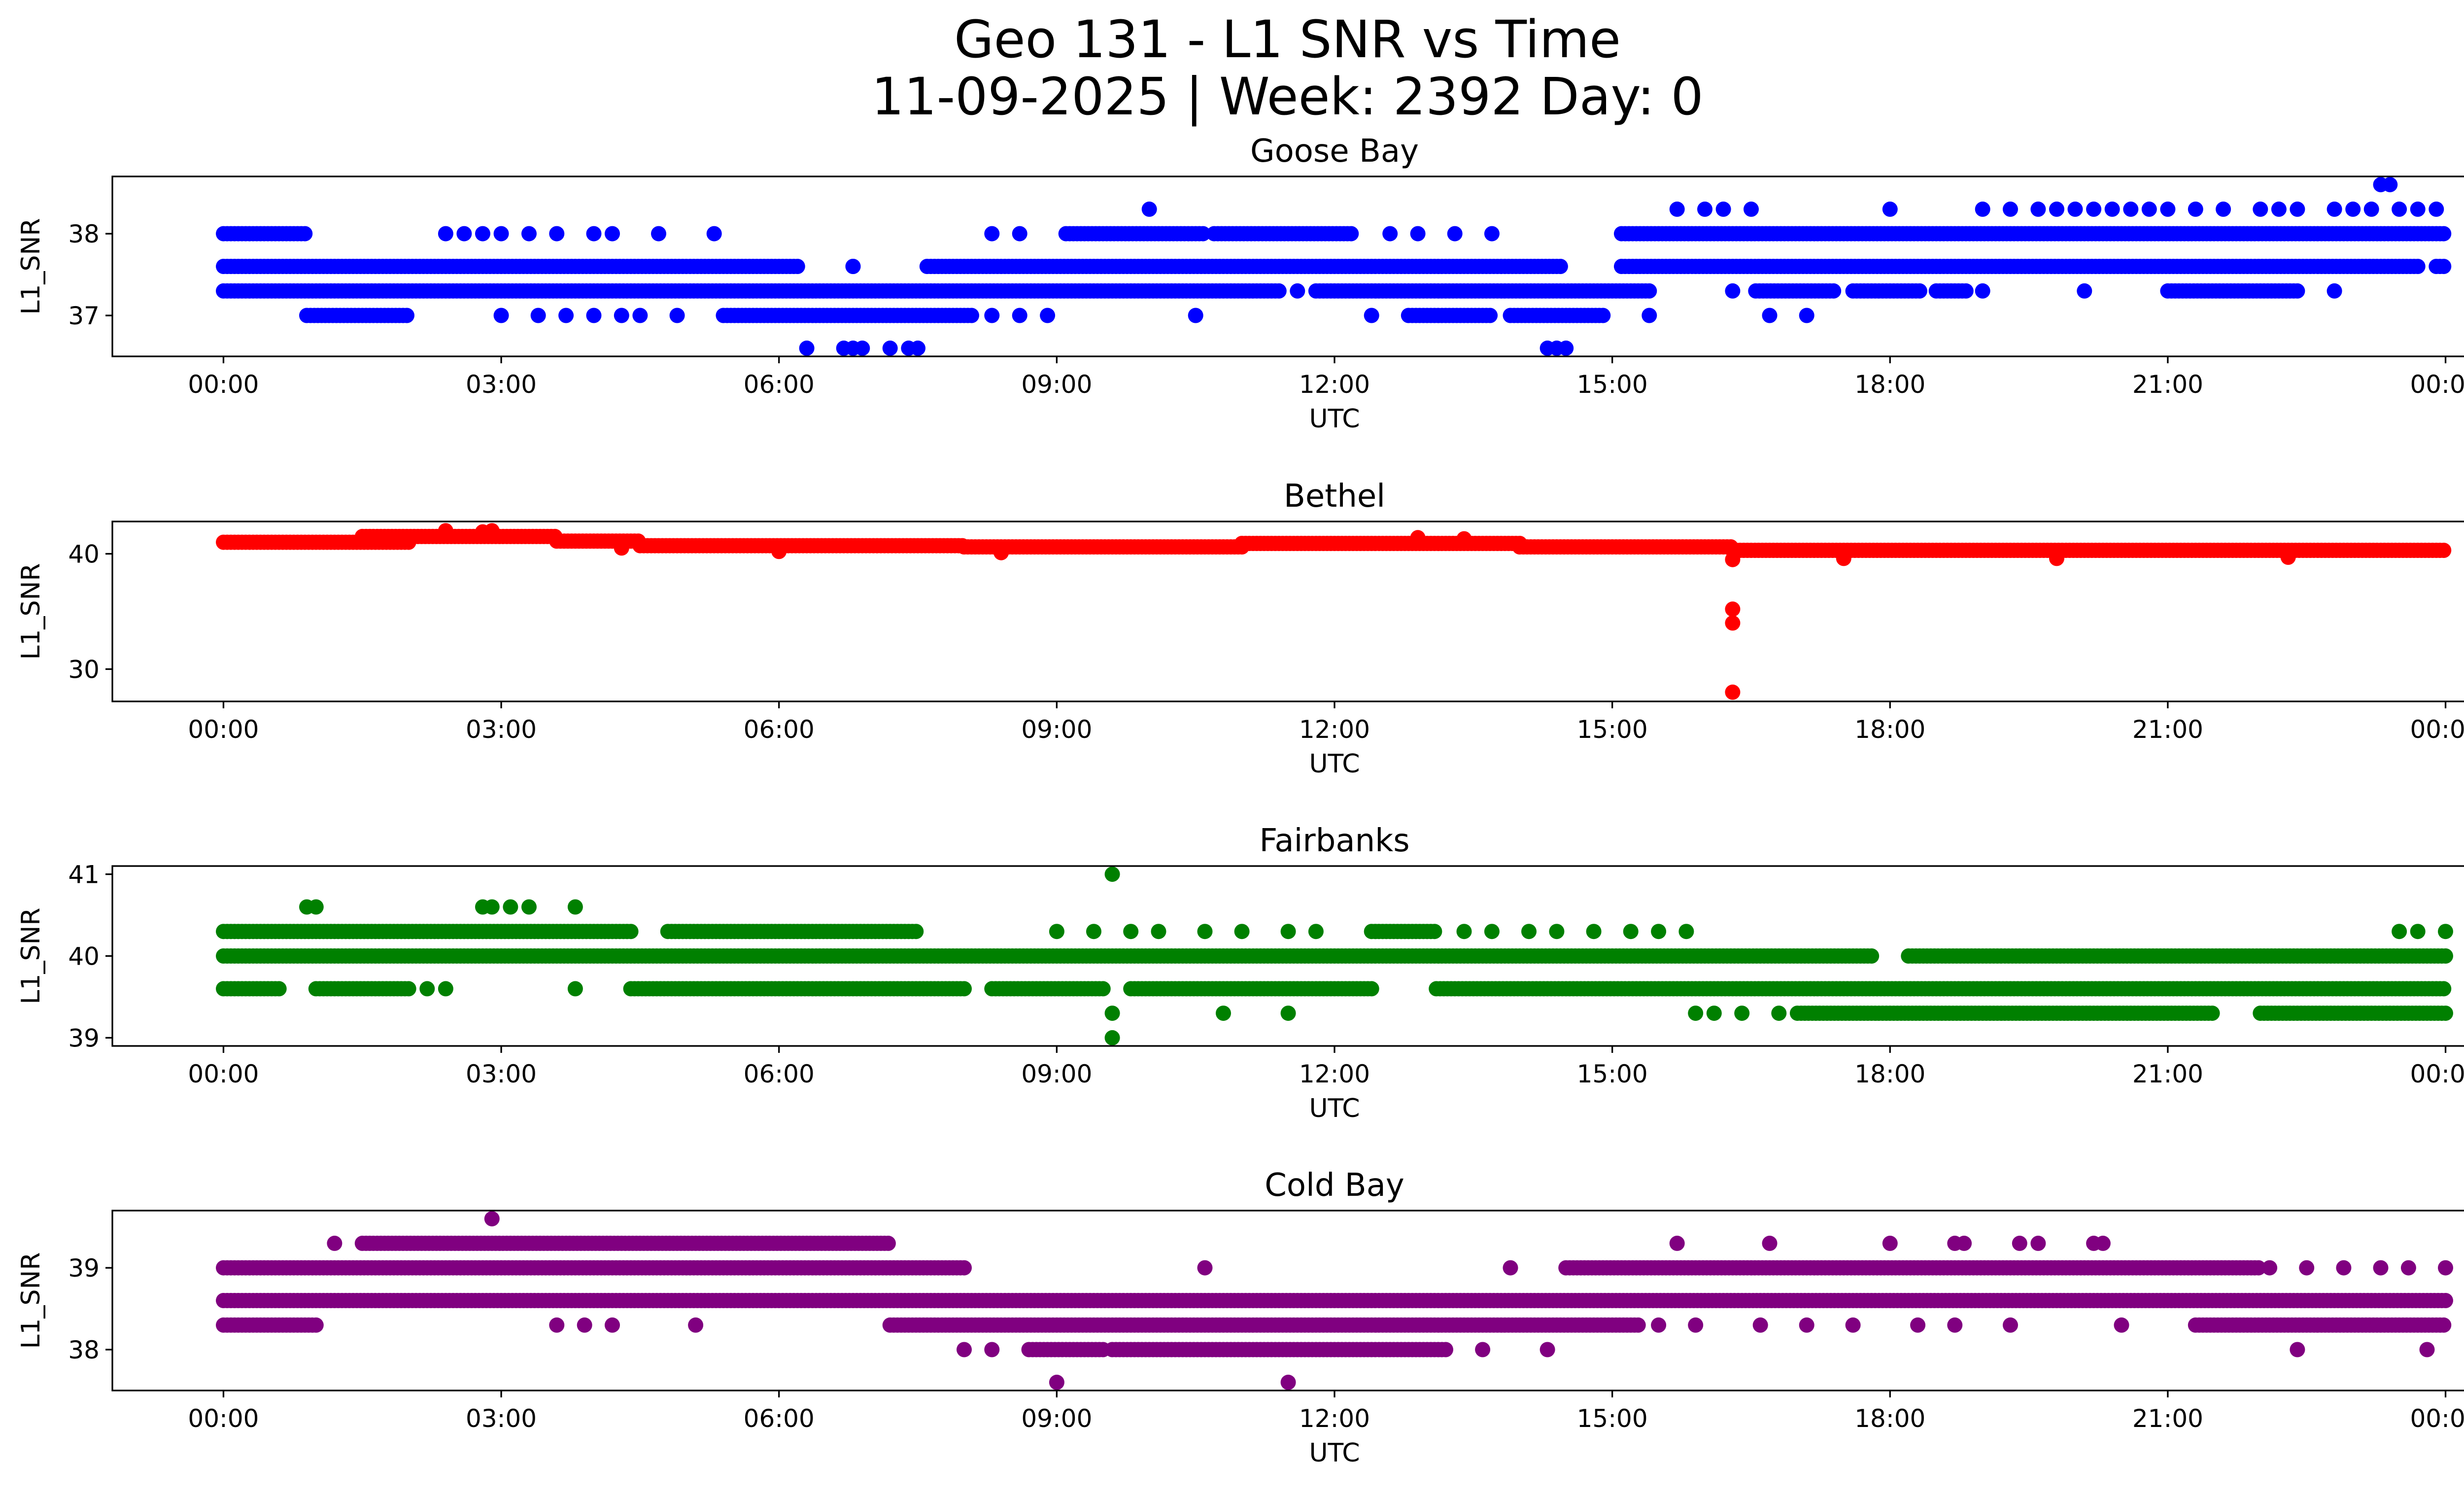 The image size is (2464, 1495). What do you see at coordinates (1334, 611) in the screenshot?
I see `data-series-bethel` at bounding box center [1334, 611].